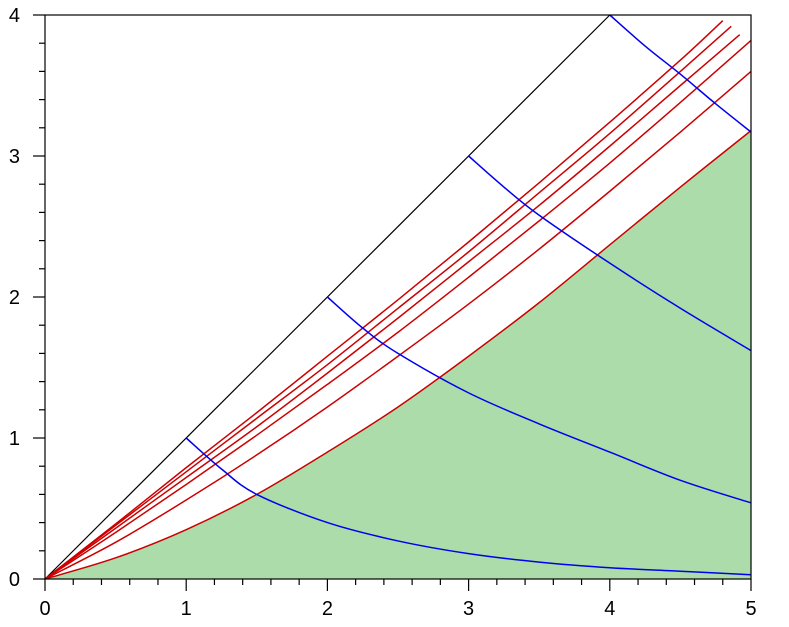 This screenshot has height=627, width=789. Describe the element at coordinates (14, 157) in the screenshot. I see `y-tick-label: 3` at that location.